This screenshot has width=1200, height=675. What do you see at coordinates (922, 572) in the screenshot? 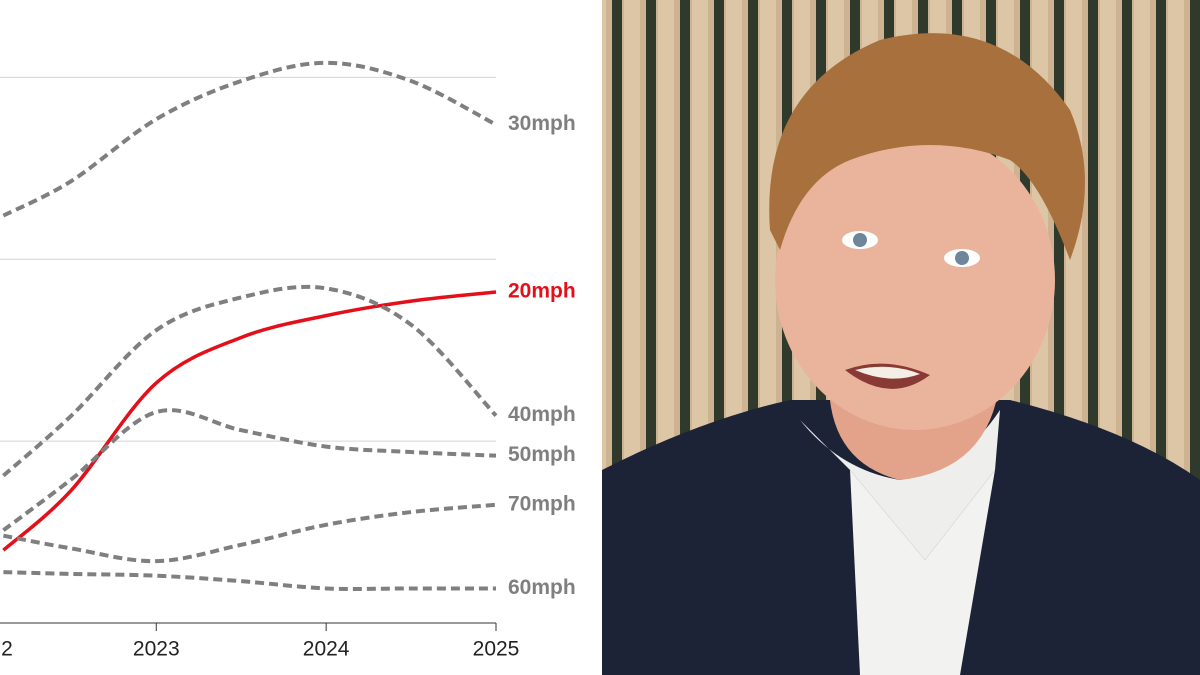
I see `shirt` at bounding box center [922, 572].